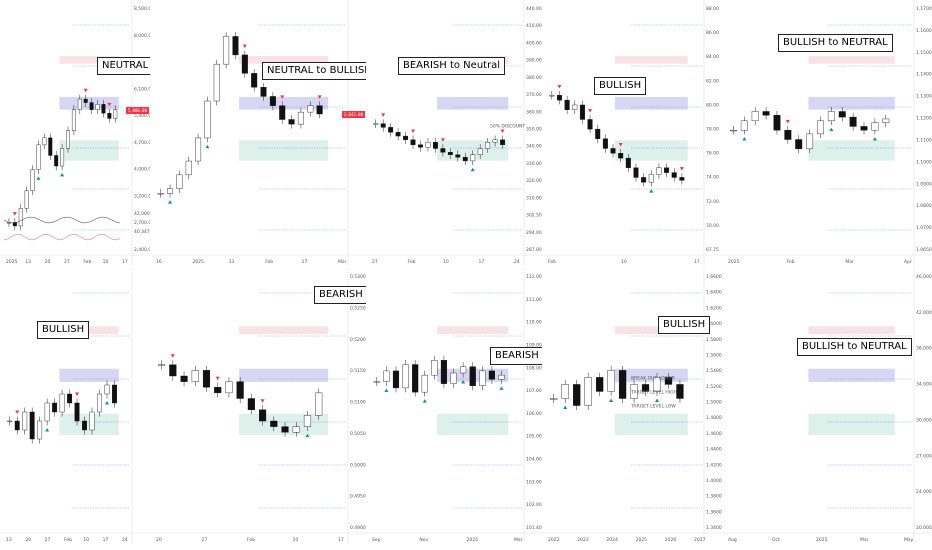 This screenshot has width=932, height=550. What do you see at coordinates (534, 233) in the screenshot?
I see `y-tick-label: 294.00` at bounding box center [534, 233].